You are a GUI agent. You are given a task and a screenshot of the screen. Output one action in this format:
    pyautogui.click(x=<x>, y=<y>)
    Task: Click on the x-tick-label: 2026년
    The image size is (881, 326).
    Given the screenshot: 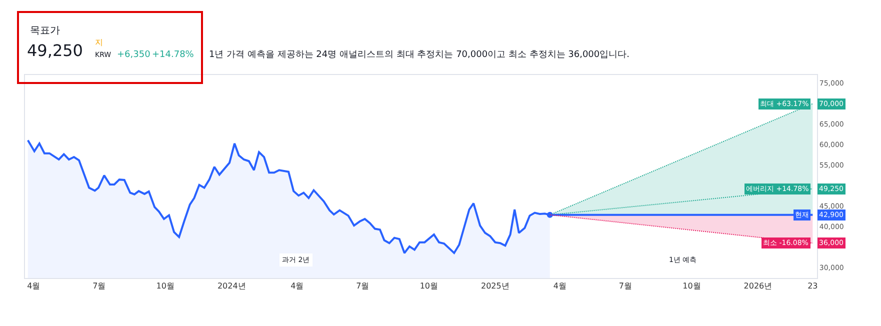 What is the action you would take?
    pyautogui.click(x=758, y=286)
    